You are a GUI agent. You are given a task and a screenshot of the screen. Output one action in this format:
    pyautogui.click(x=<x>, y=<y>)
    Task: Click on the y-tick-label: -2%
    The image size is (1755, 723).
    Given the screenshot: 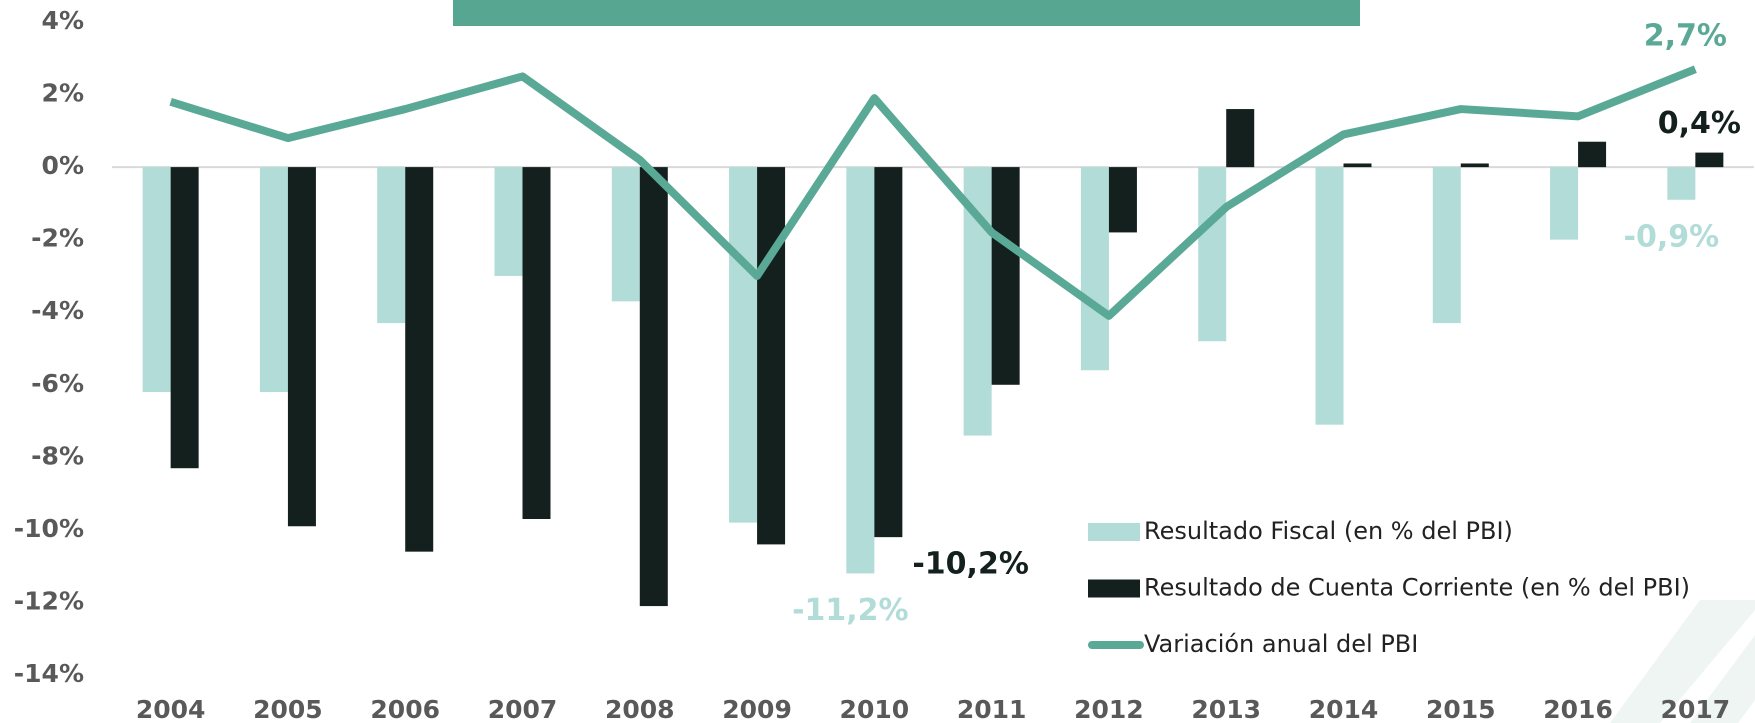 What is the action you would take?
    pyautogui.click(x=57, y=238)
    